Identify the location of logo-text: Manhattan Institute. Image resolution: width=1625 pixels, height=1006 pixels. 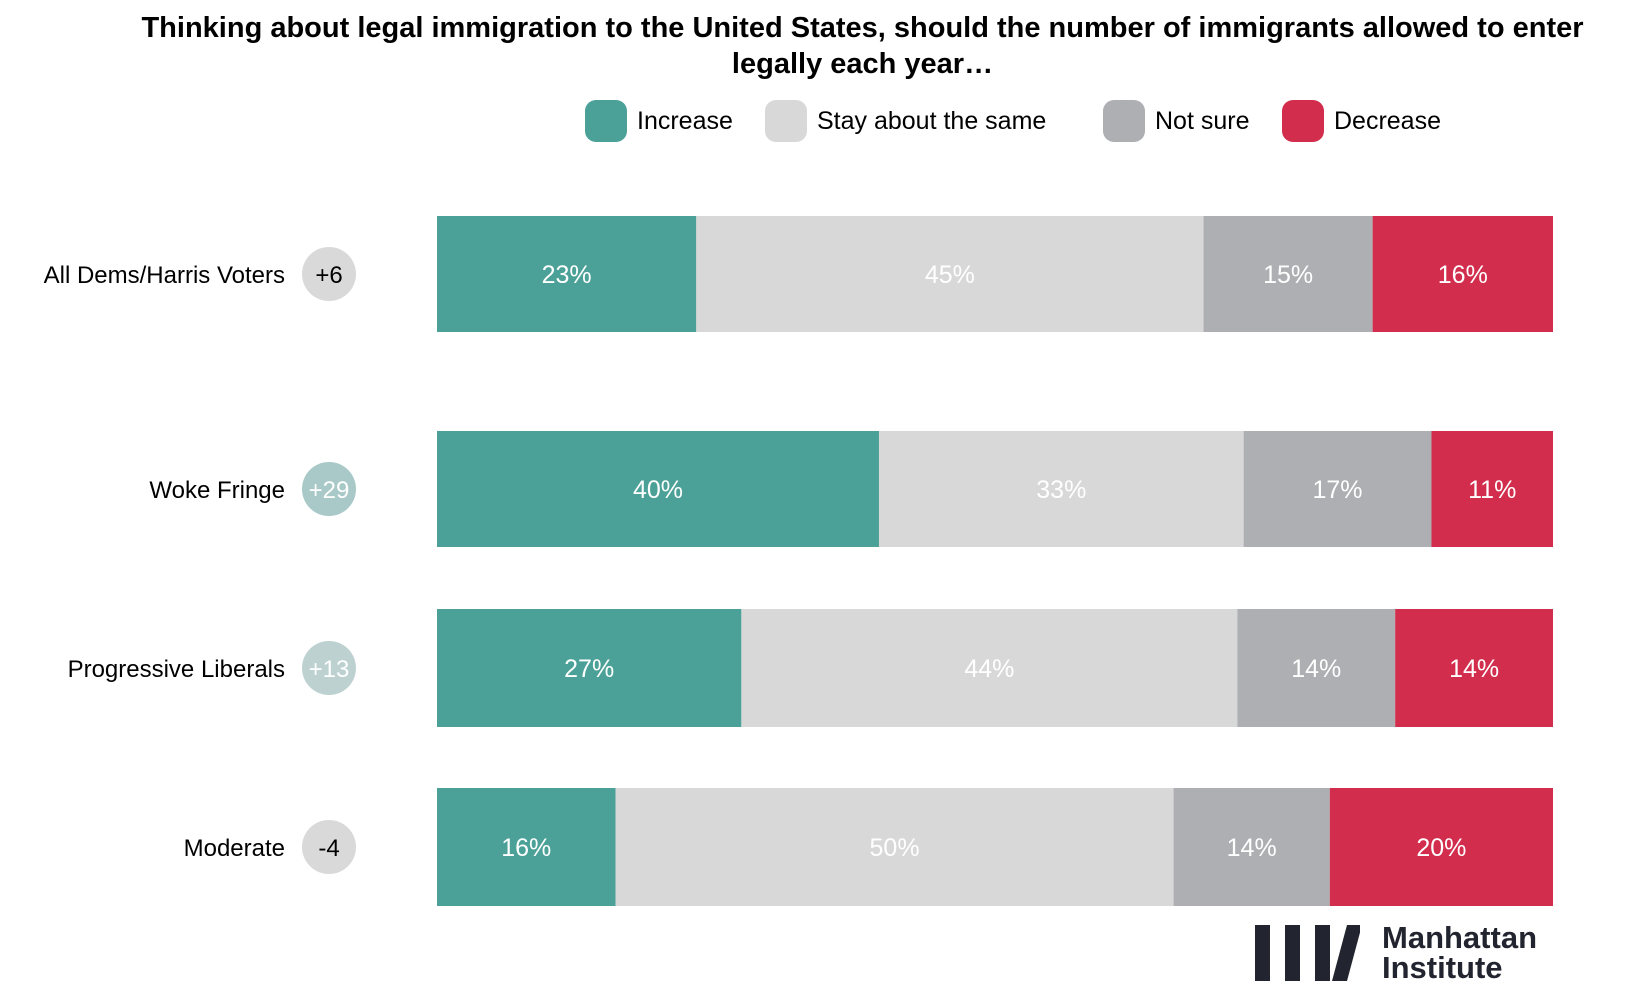
(1459, 952).